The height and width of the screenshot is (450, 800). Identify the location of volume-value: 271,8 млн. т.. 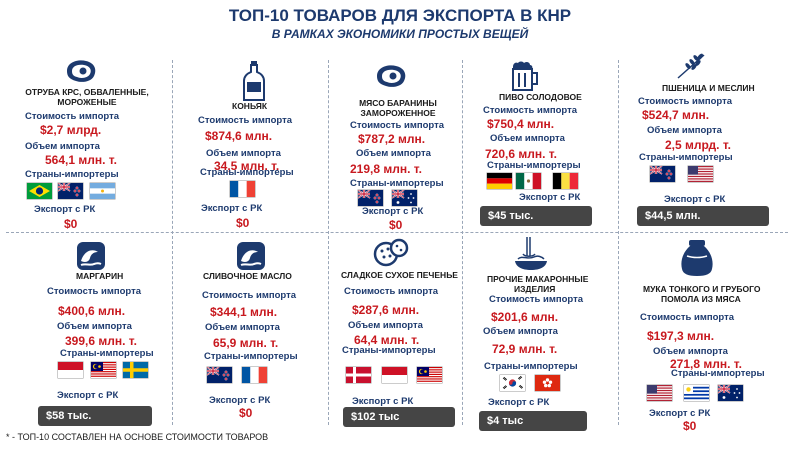
(706, 364).